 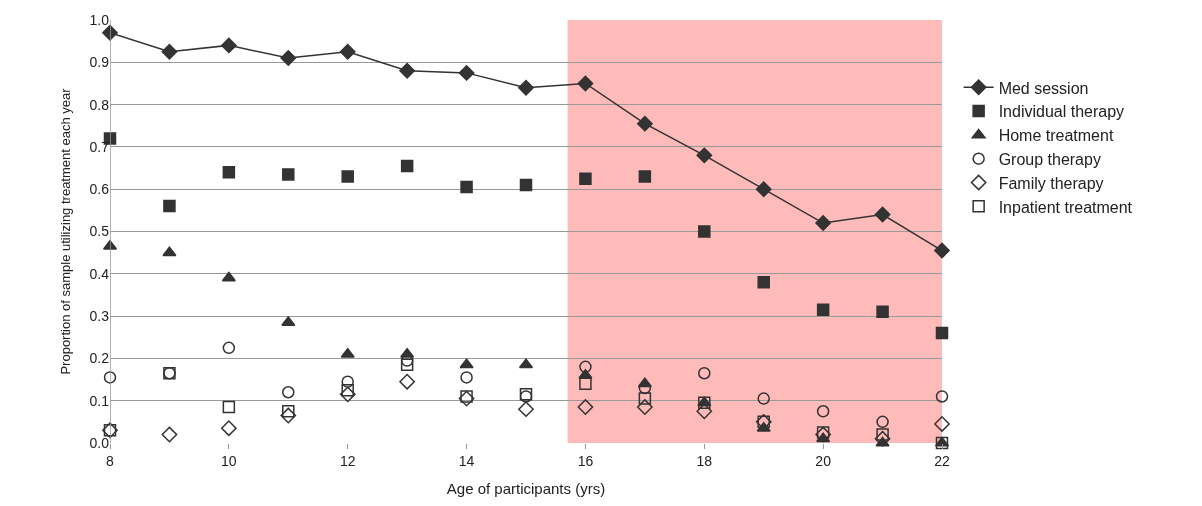 I want to click on y-axis-title: Proportion of sample utilizing treatment each year, so click(x=66, y=231).